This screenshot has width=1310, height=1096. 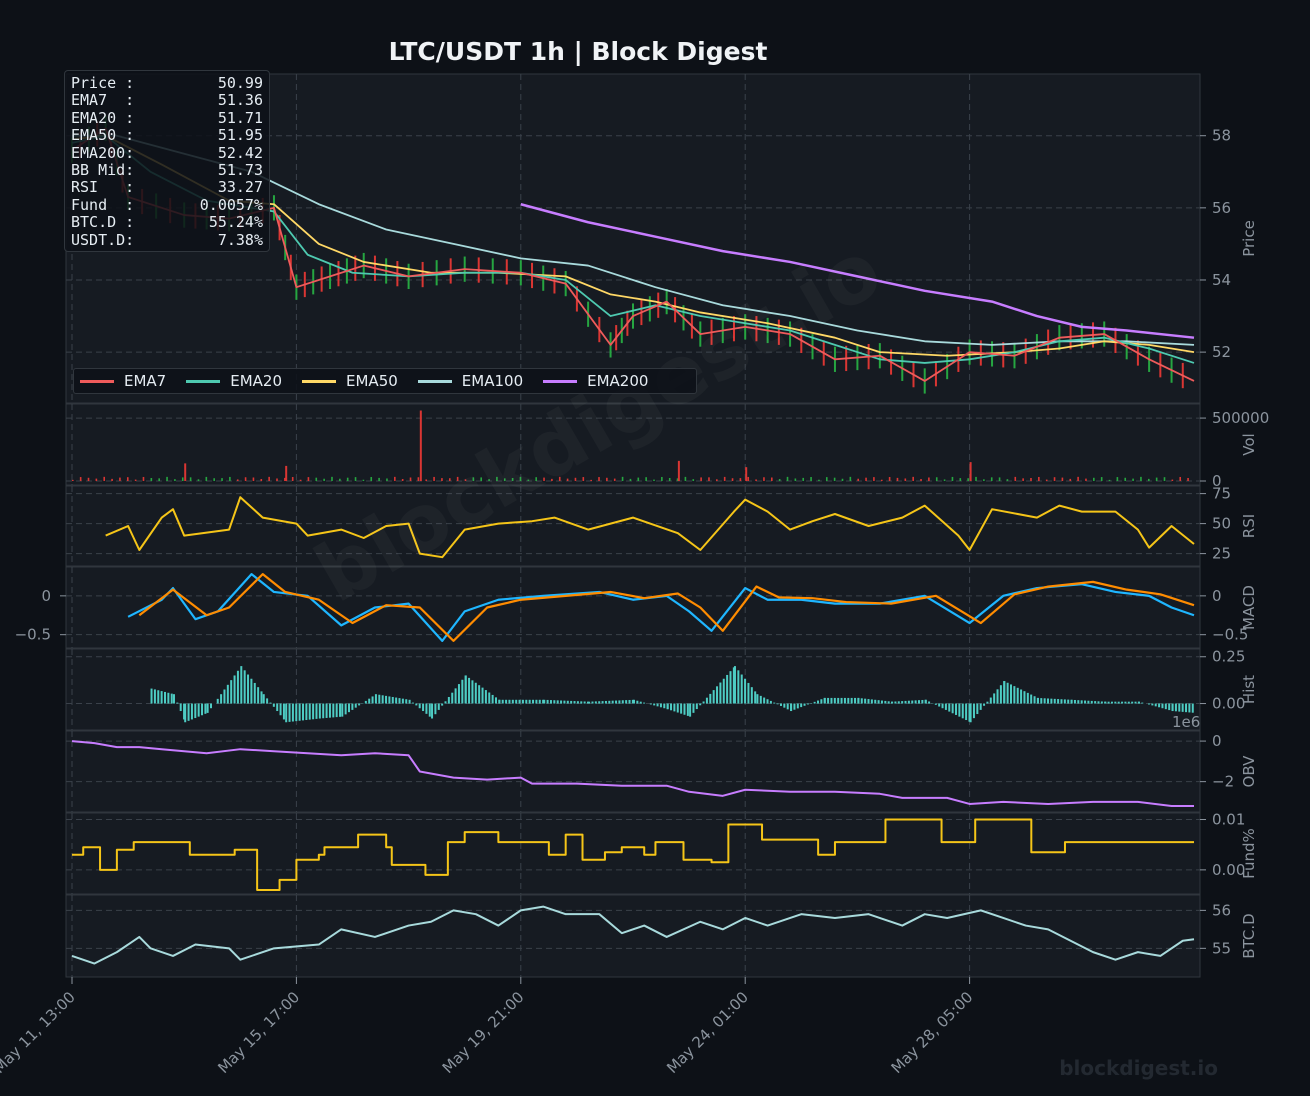 What do you see at coordinates (167, 152) in the screenshot?
I see `info-row: EMA200: 52.42` at bounding box center [167, 152].